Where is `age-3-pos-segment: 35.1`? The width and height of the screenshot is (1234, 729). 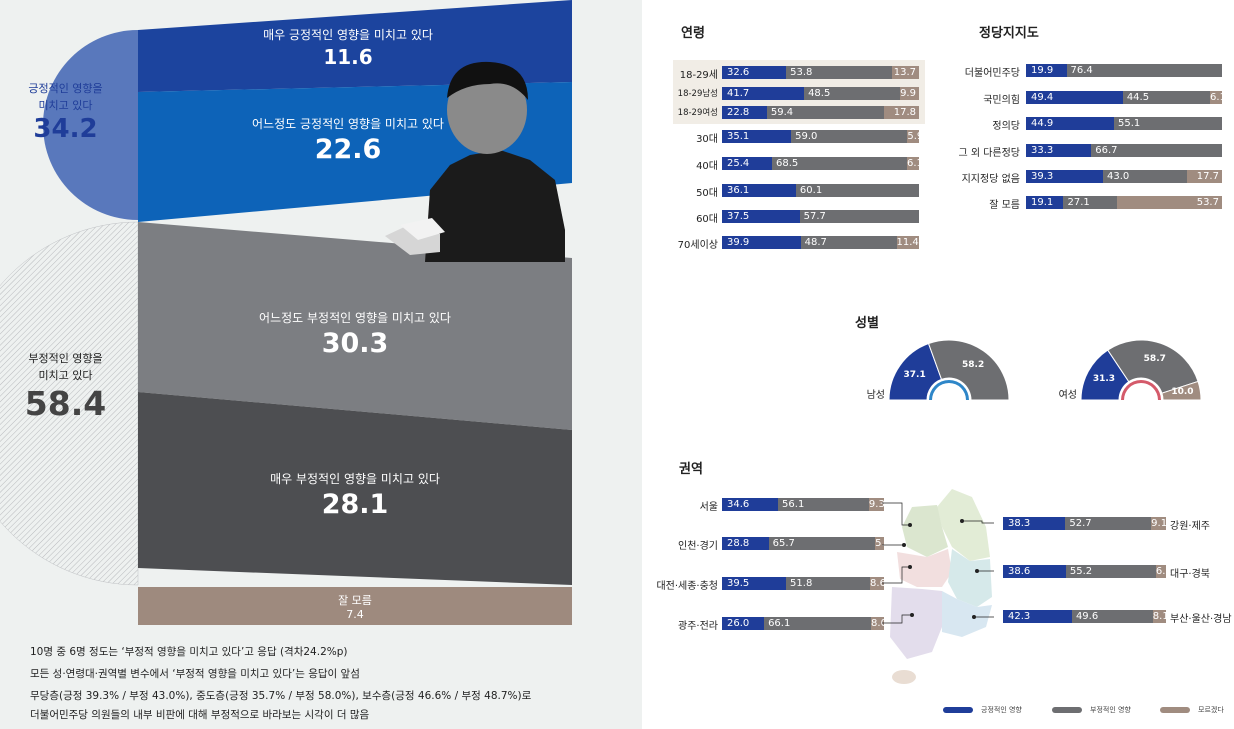
age-3-pos-segment: 35.1 is located at coordinates (757, 136).